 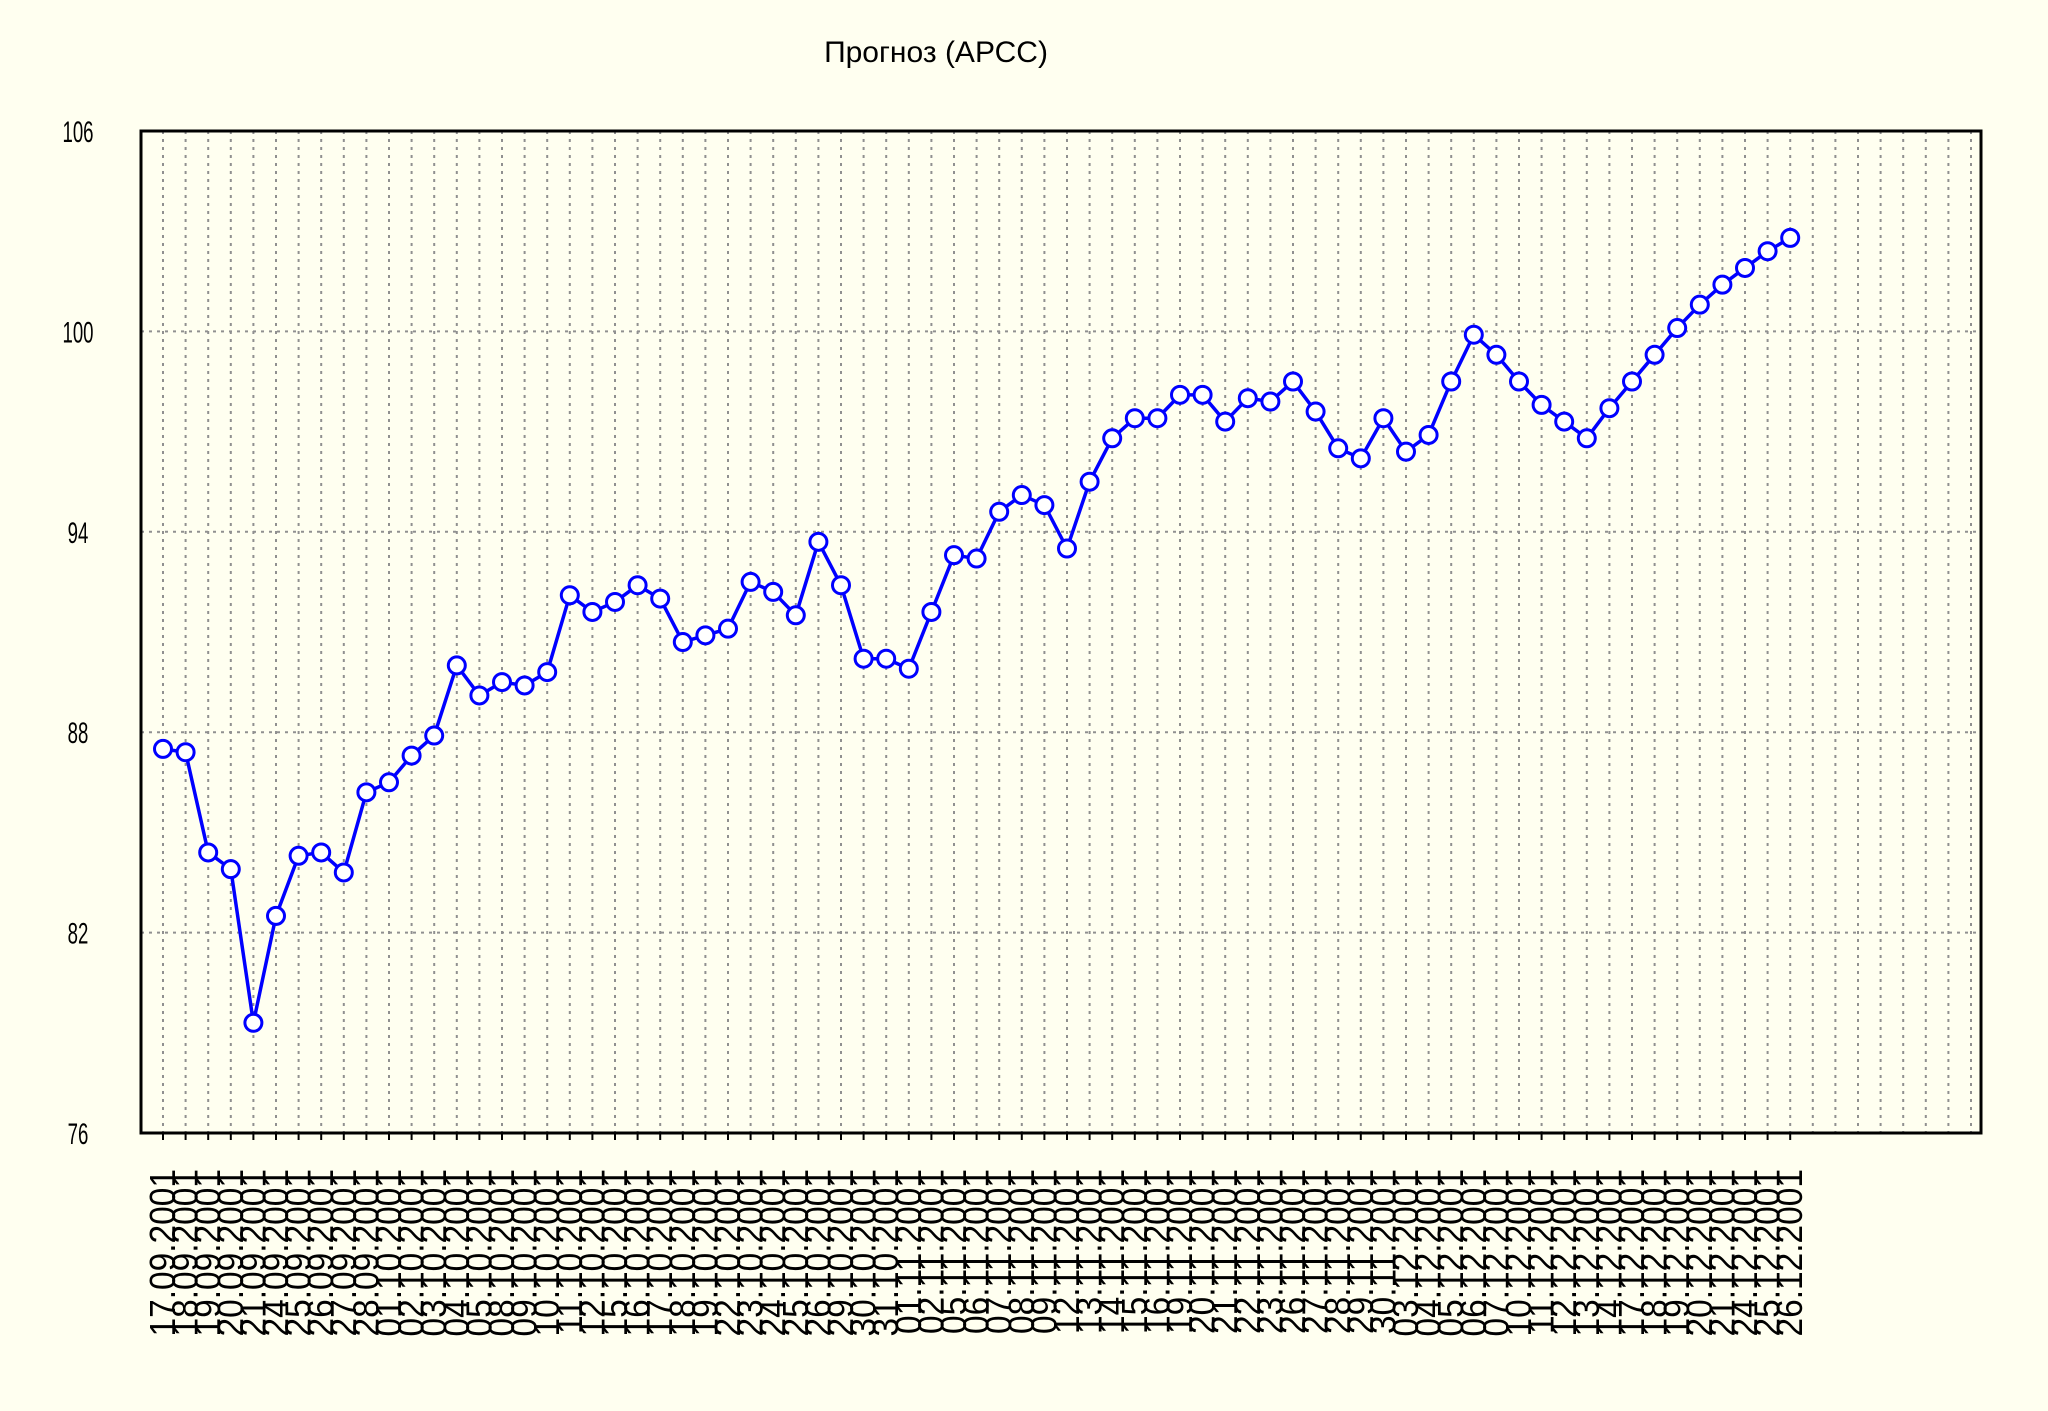 I want to click on x-tick-label: 16.11.2001, so click(x=1157, y=1251).